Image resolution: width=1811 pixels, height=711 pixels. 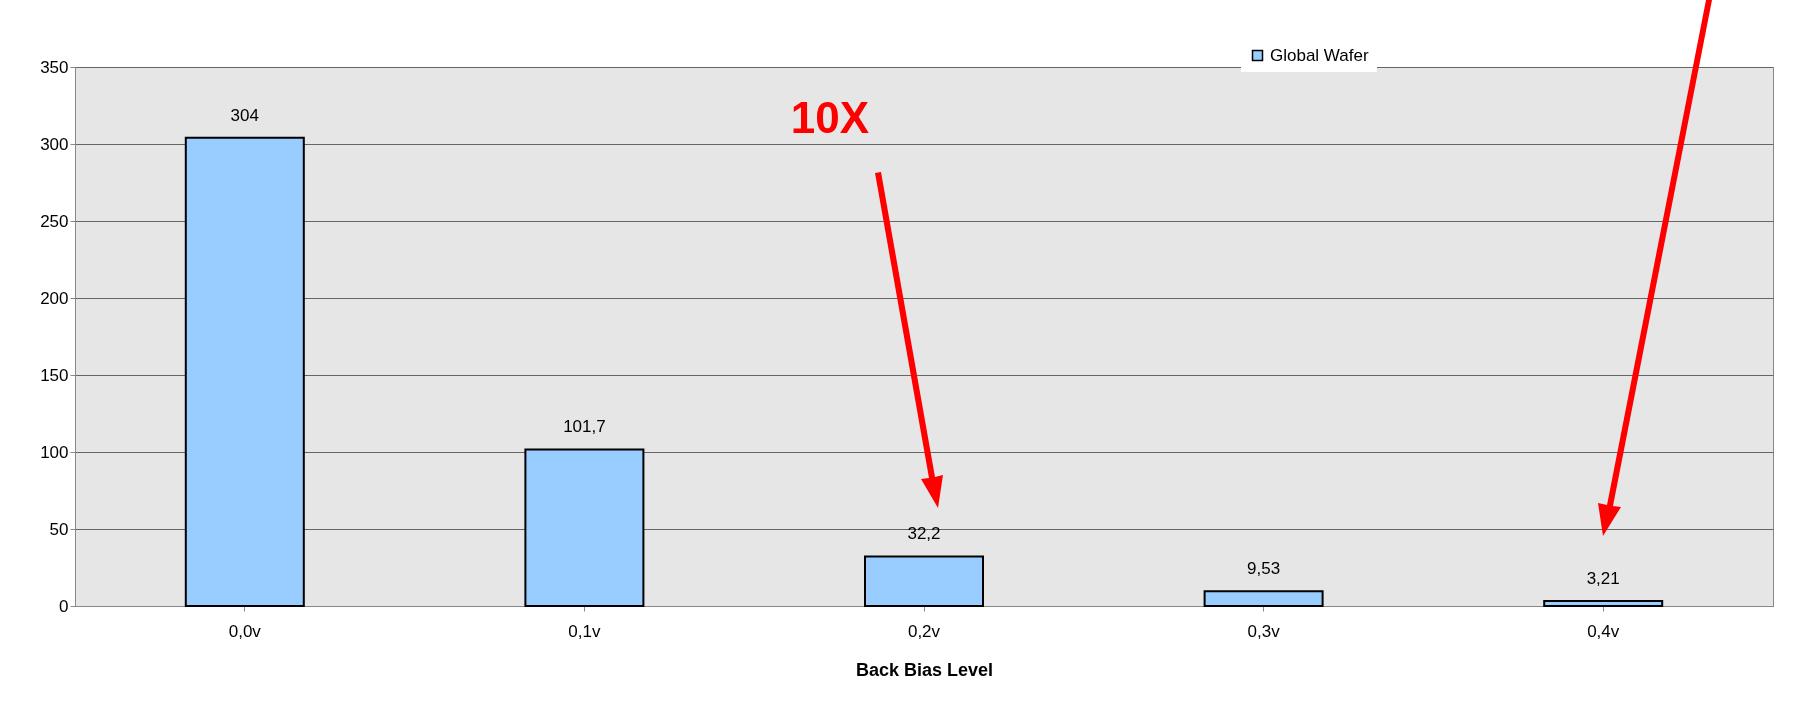 I want to click on y-tick-label: 0, so click(x=64, y=606).